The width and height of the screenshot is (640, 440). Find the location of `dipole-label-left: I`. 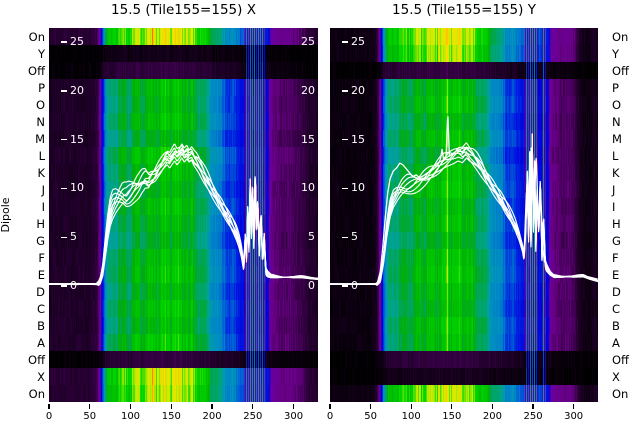

dipole-label-left: I is located at coordinates (43, 206).